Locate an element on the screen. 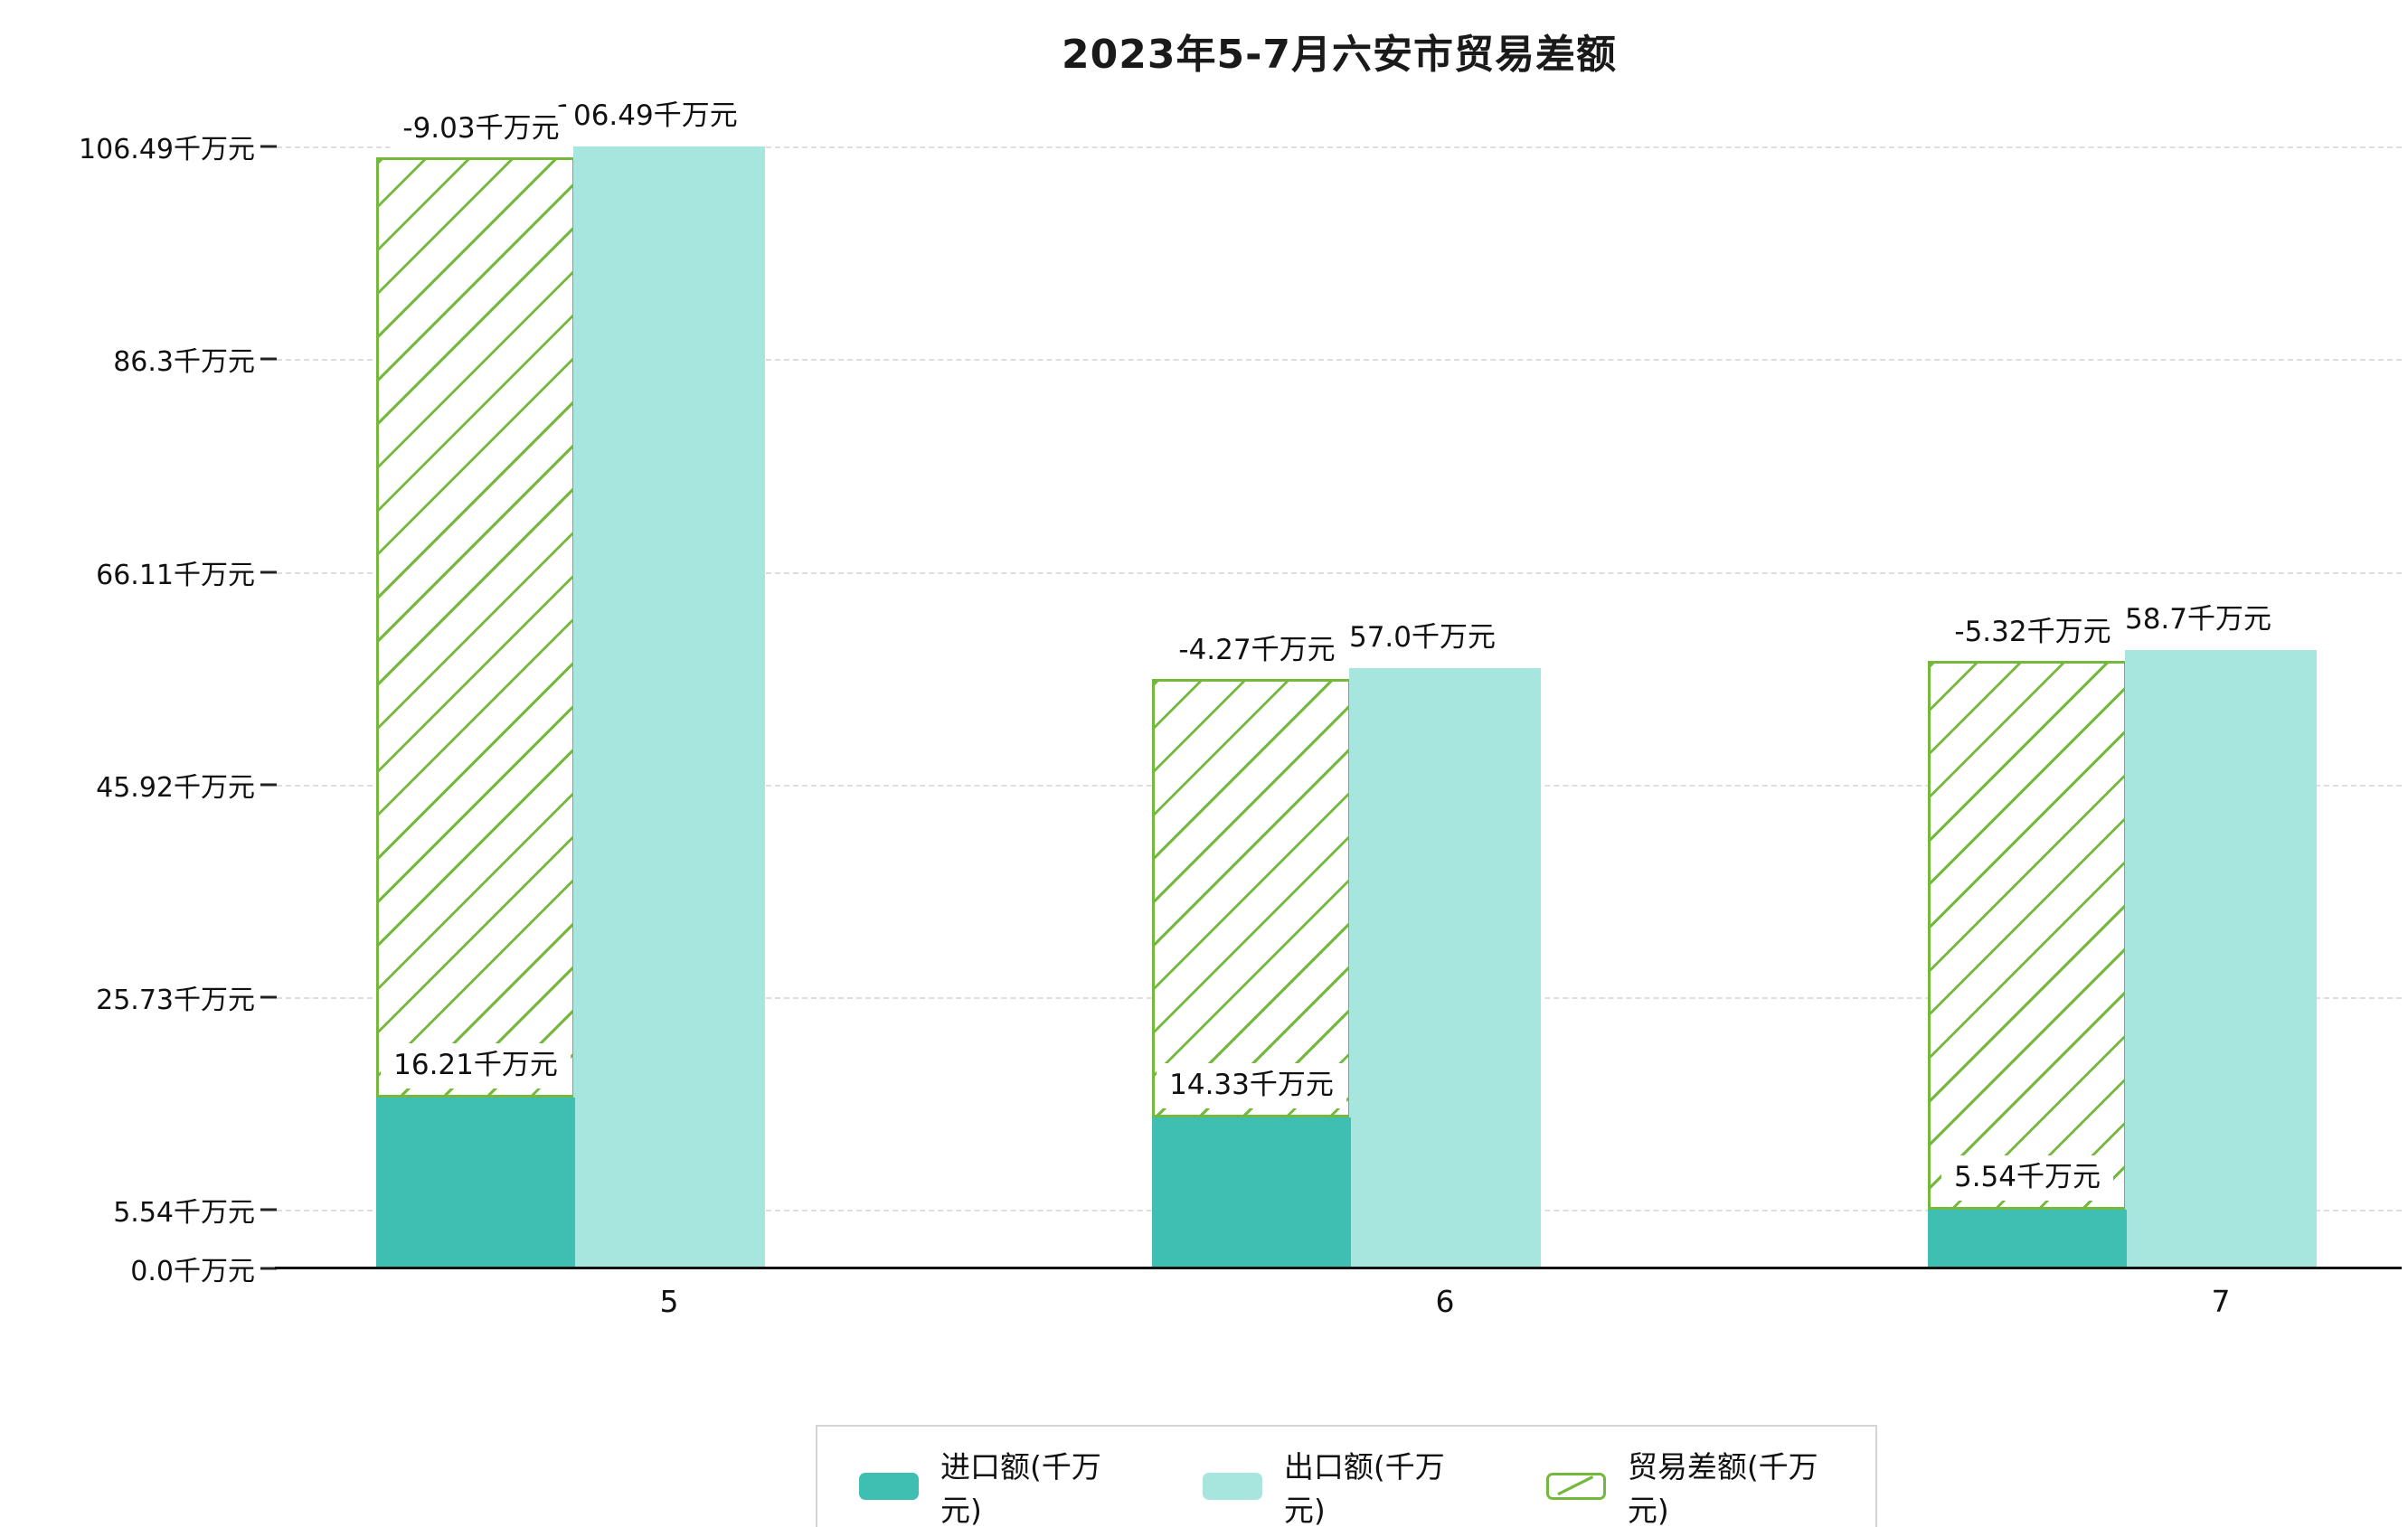 The width and height of the screenshot is (2408, 1527). export-series-swatch-icon is located at coordinates (1232, 1486).